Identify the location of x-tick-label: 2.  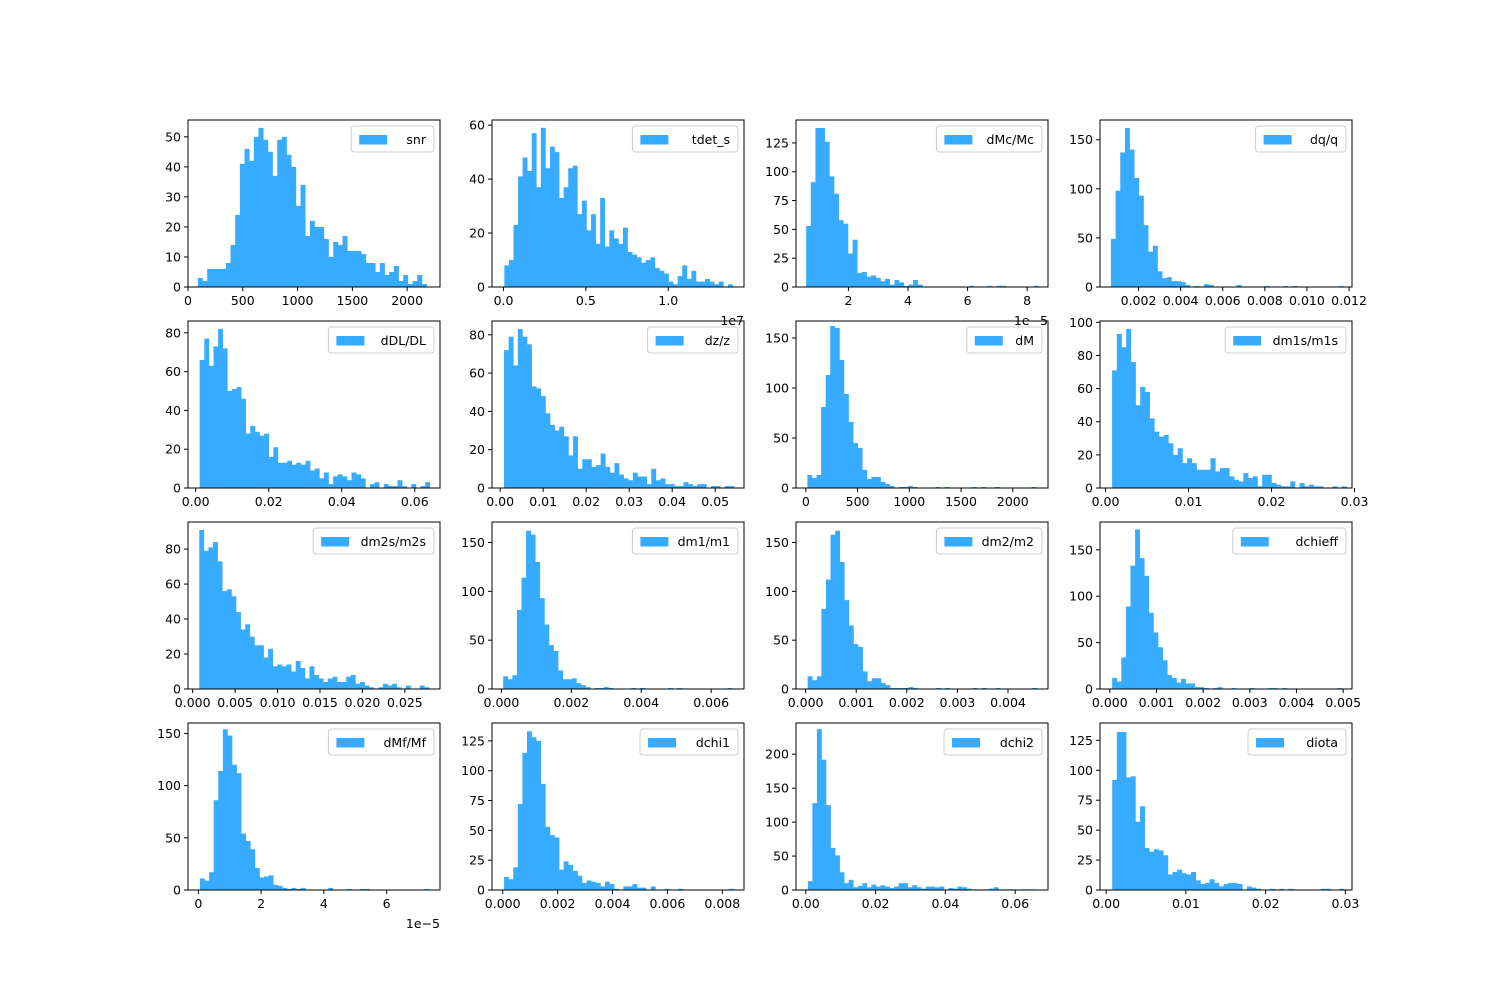
(261, 903).